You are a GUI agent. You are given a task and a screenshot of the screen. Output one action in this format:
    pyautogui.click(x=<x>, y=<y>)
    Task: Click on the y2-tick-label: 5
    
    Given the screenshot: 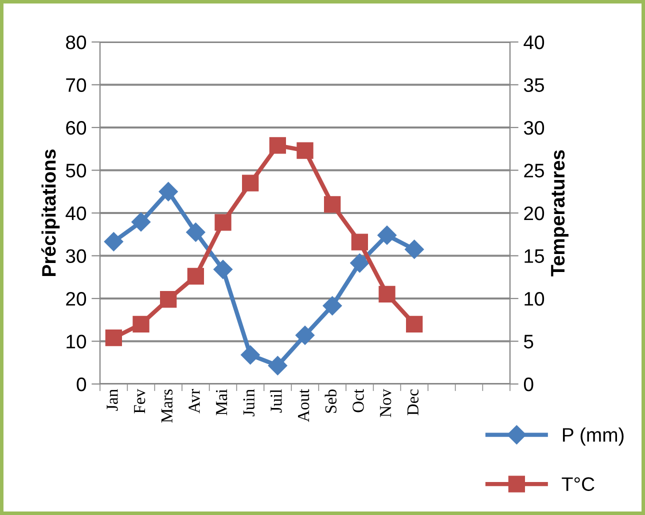 What is the action you would take?
    pyautogui.click(x=529, y=341)
    